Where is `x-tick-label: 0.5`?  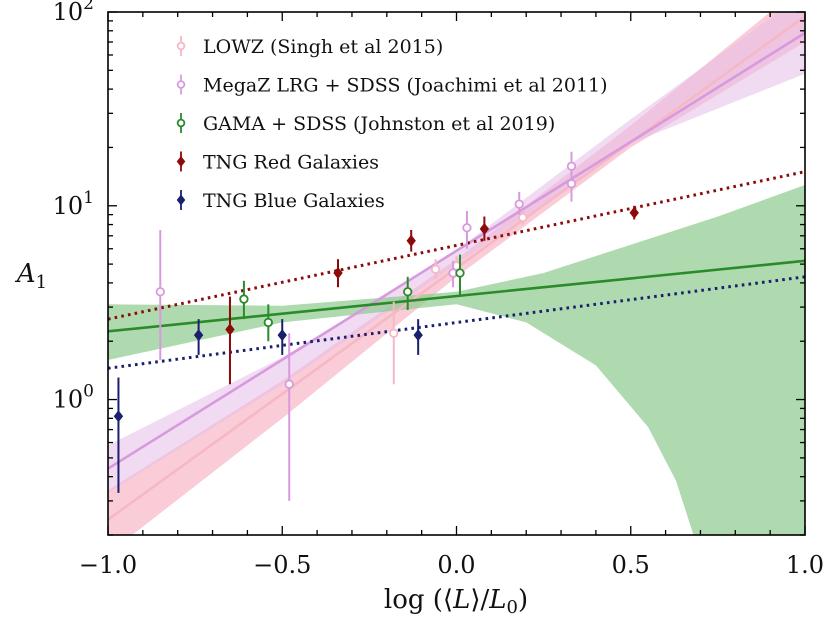 x-tick-label: 0.5 is located at coordinates (631, 565).